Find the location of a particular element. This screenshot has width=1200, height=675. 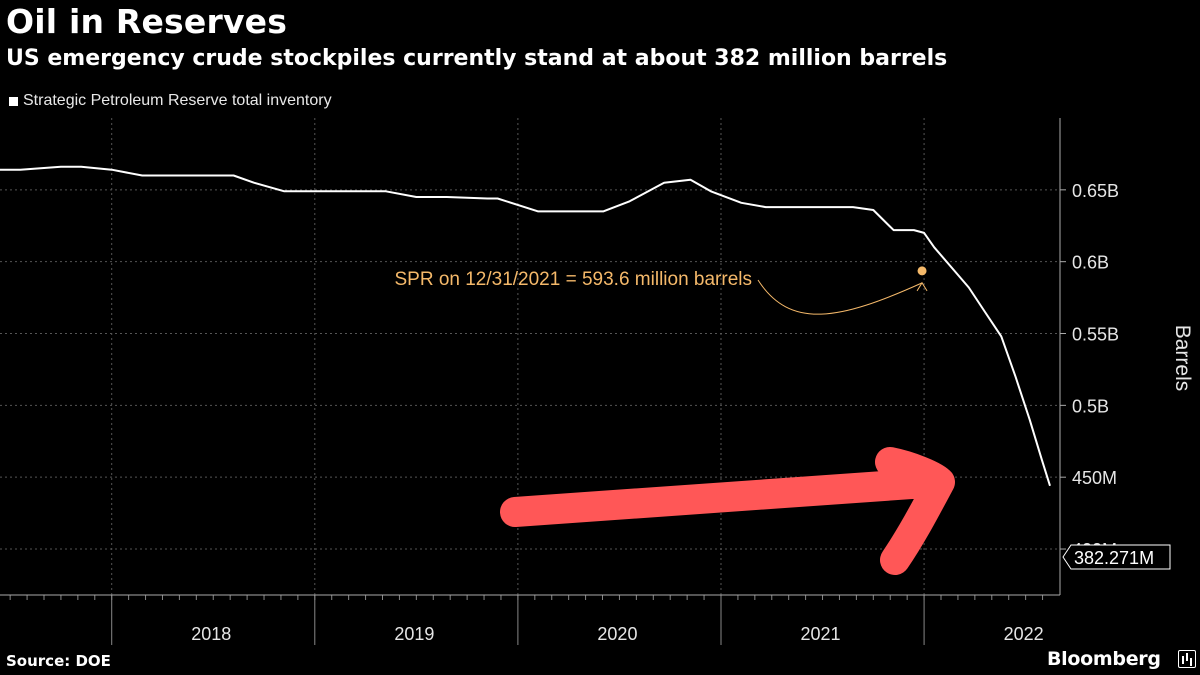

x-tick-label: 2019 is located at coordinates (414, 634).